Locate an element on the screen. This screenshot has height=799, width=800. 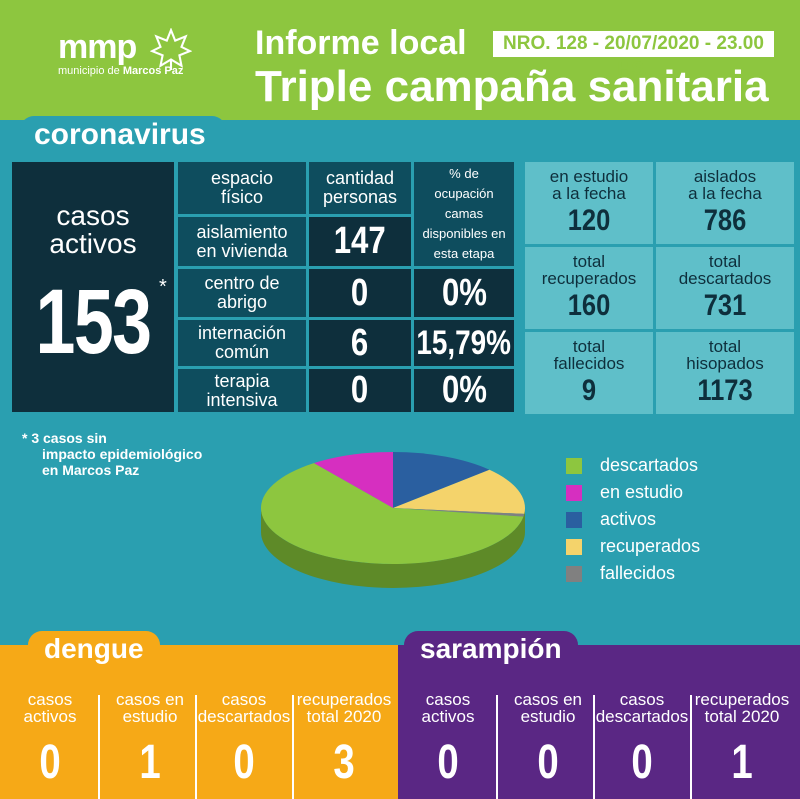
legend-item: fallecidos is located at coordinates (633, 573).